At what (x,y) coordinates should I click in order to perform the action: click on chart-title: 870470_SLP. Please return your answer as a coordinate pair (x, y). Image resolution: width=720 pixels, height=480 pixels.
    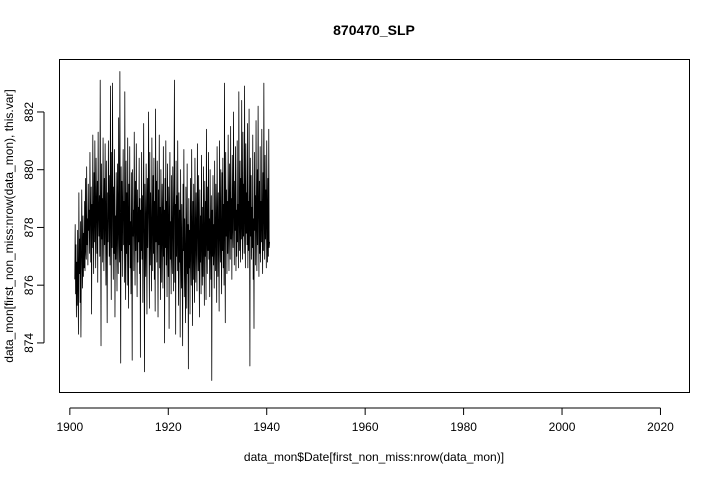
    Looking at the image, I should click on (374, 30).